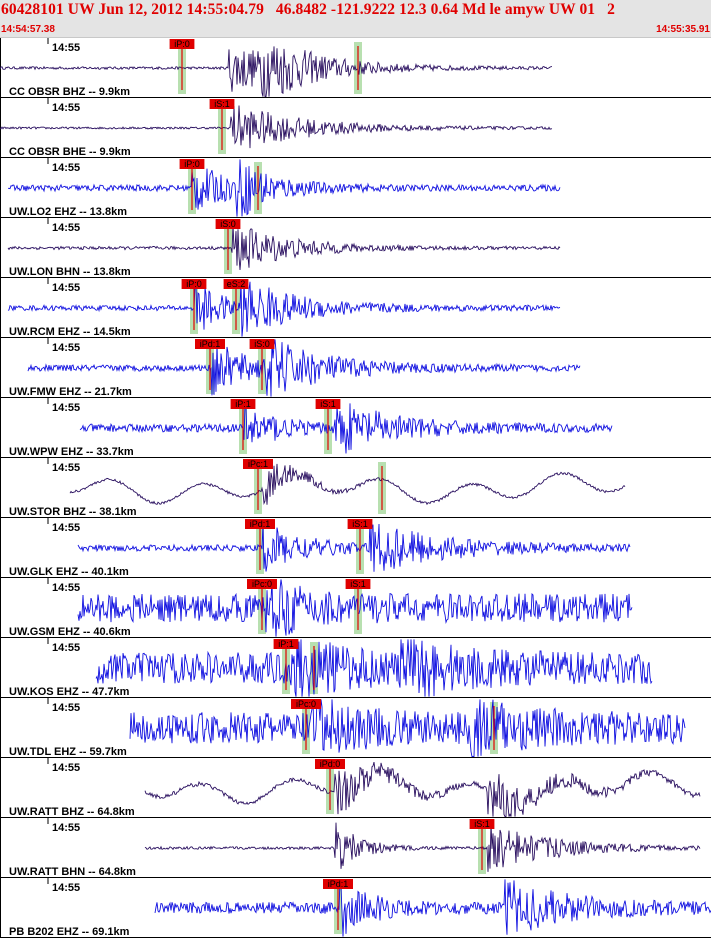 This screenshot has height=938, width=711. What do you see at coordinates (71, 452) in the screenshot?
I see `station-label: UW.WPW EHZ -- 33.7km` at bounding box center [71, 452].